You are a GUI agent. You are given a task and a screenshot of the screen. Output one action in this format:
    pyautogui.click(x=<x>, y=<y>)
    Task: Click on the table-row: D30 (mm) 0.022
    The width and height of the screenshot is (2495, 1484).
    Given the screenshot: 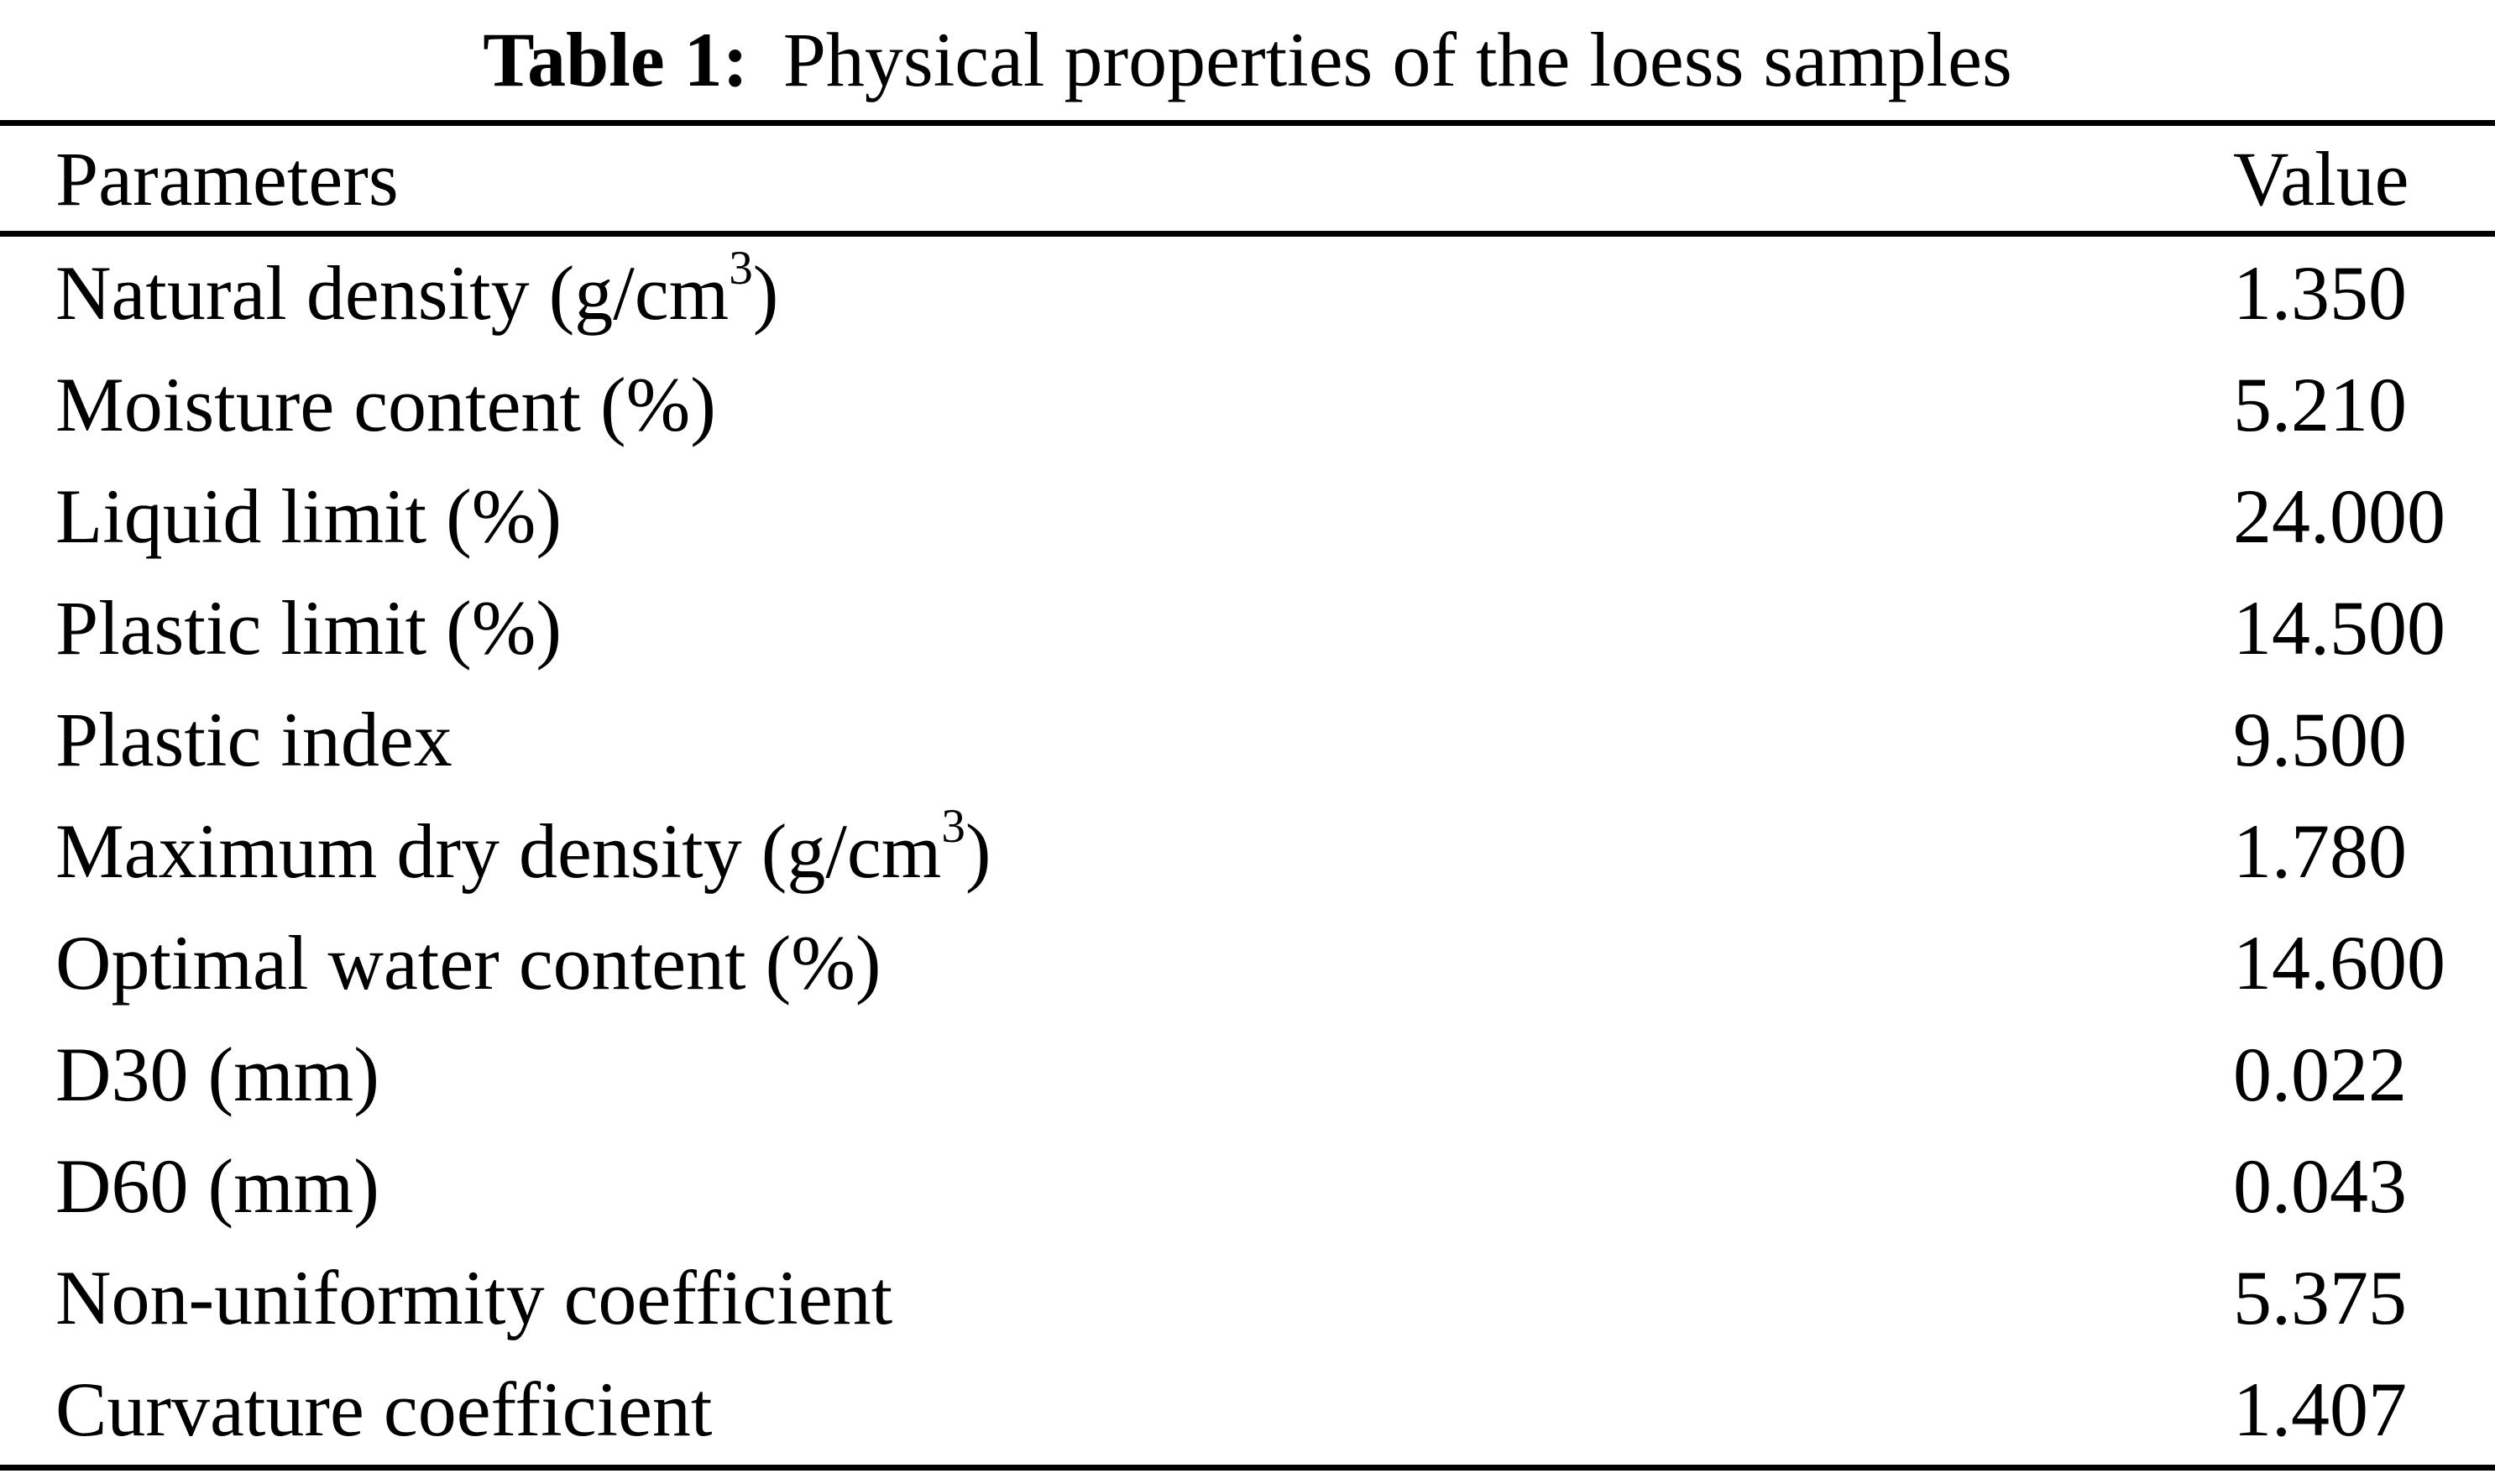 What is the action you would take?
    pyautogui.click(x=1247, y=1074)
    